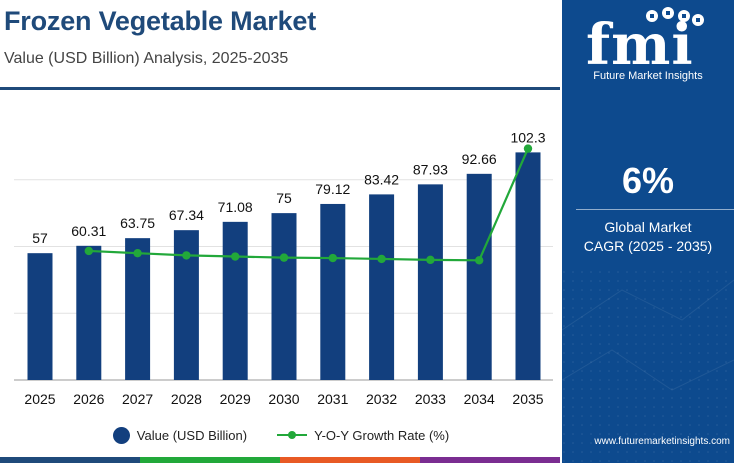  Describe the element at coordinates (40, 238) in the screenshot. I see `bar-value-label: 57` at that location.